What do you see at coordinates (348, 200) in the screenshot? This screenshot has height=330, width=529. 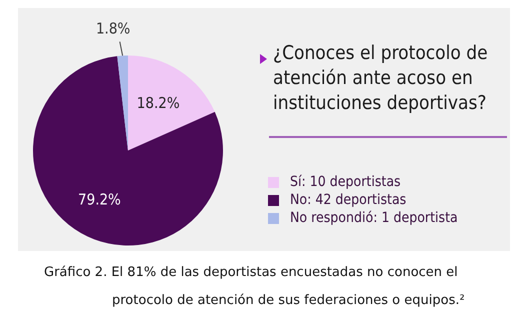 I see `legend-label: No: 42 deportistas` at bounding box center [348, 200].